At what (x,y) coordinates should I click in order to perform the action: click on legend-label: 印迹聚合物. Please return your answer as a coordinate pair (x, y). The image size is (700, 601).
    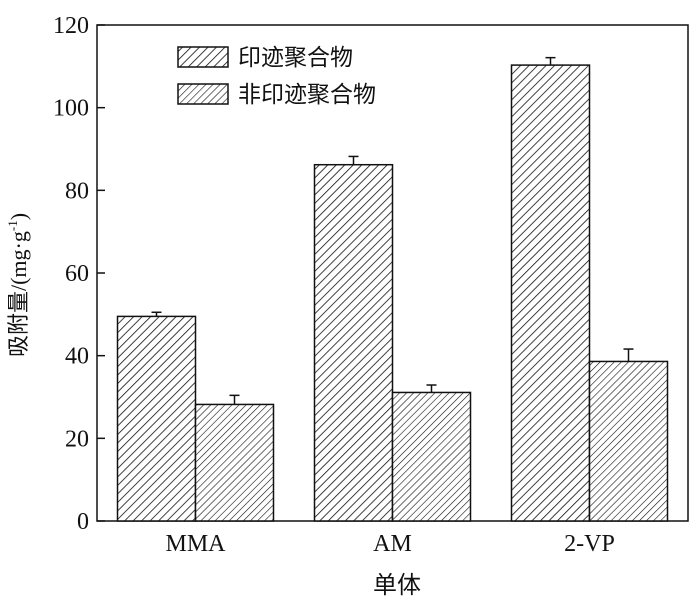
    Looking at the image, I should click on (295, 57).